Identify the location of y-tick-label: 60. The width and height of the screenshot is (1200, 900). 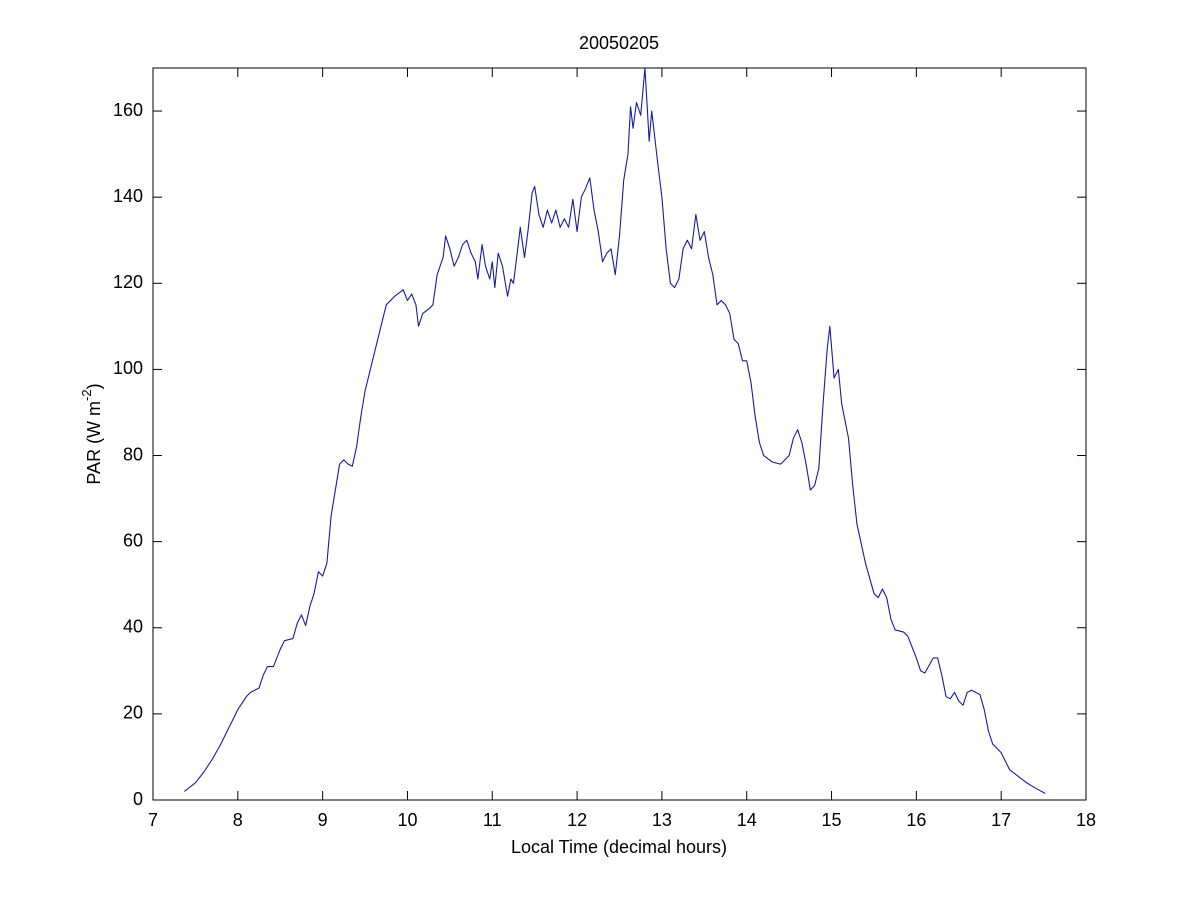
(133, 540).